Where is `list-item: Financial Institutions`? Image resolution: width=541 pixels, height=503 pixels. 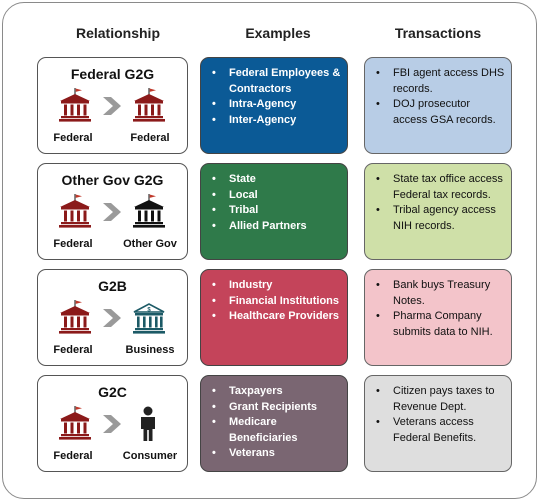
list-item: Financial Institutions is located at coordinates (275, 302).